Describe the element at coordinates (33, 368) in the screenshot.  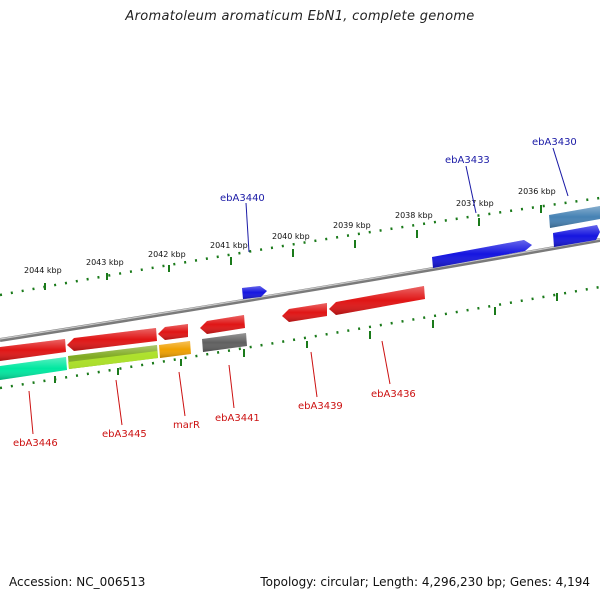
I see `annotation-block-green` at that location.